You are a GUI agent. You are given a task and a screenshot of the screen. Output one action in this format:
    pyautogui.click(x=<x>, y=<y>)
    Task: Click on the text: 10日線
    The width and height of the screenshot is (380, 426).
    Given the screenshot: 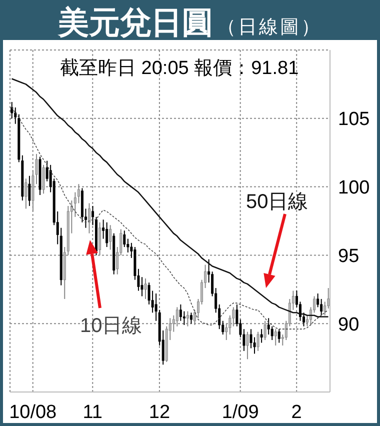 What is the action you would take?
    pyautogui.click(x=111, y=326)
    